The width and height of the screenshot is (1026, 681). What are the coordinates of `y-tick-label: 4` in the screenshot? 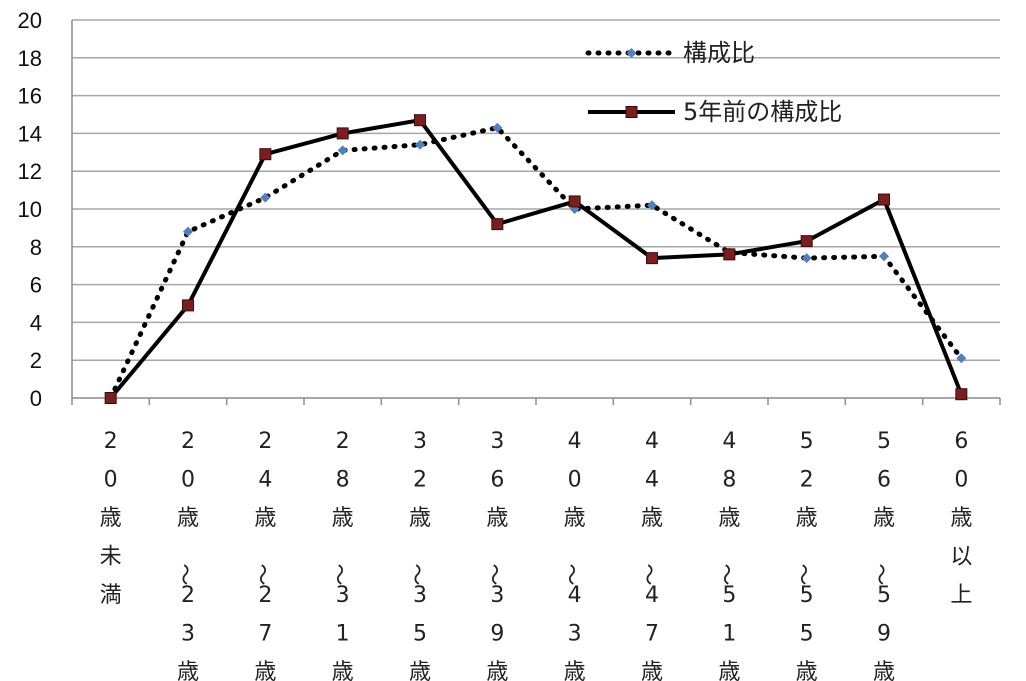 It's located at (36, 322).